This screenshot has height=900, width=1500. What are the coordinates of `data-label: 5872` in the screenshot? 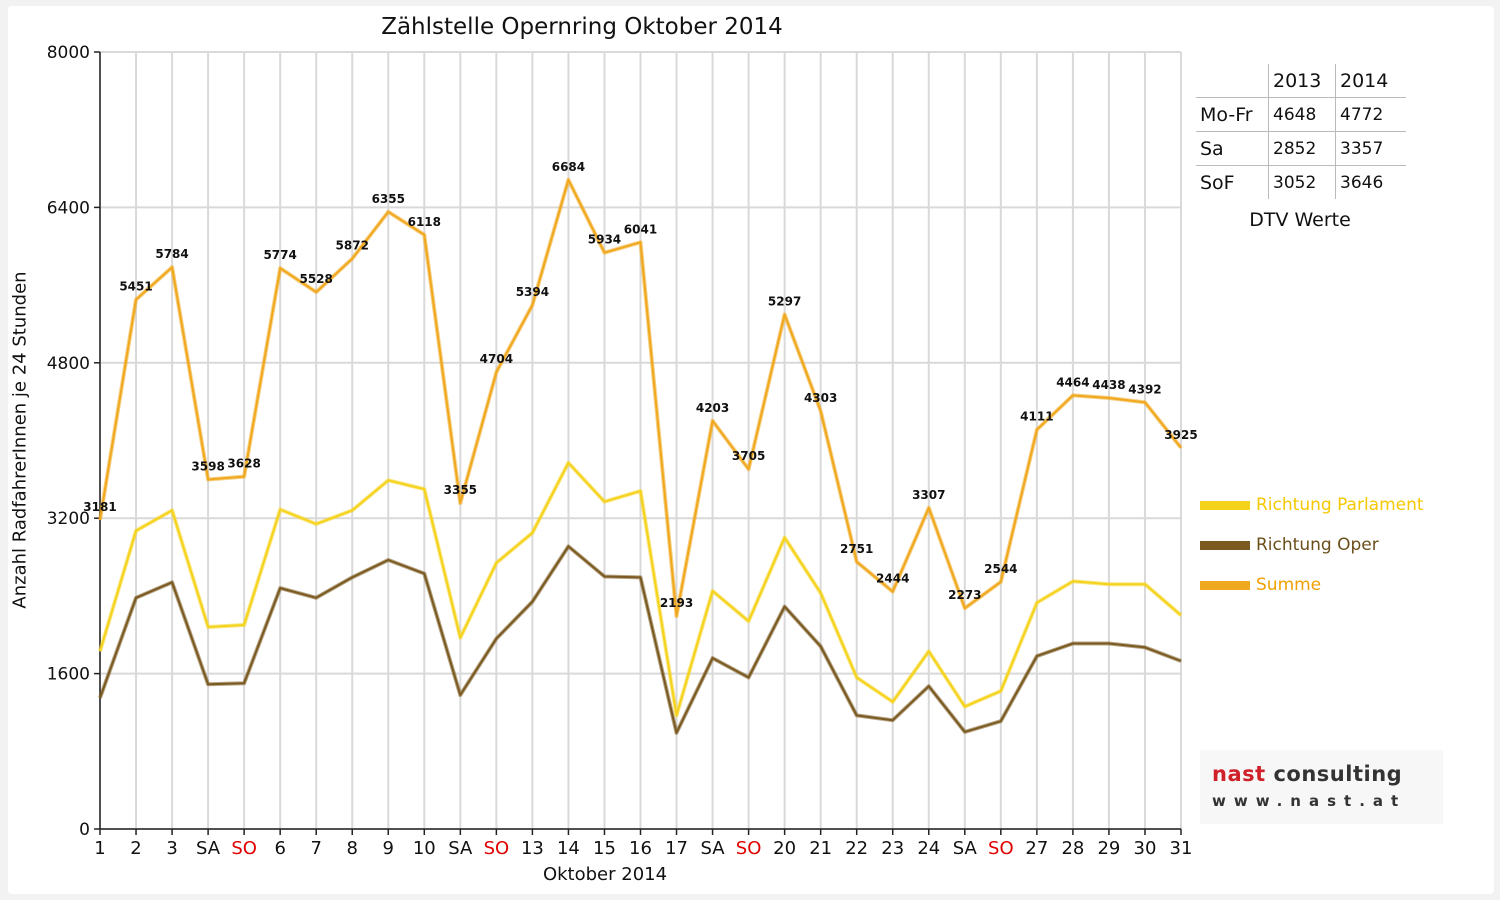 It's located at (352, 246).